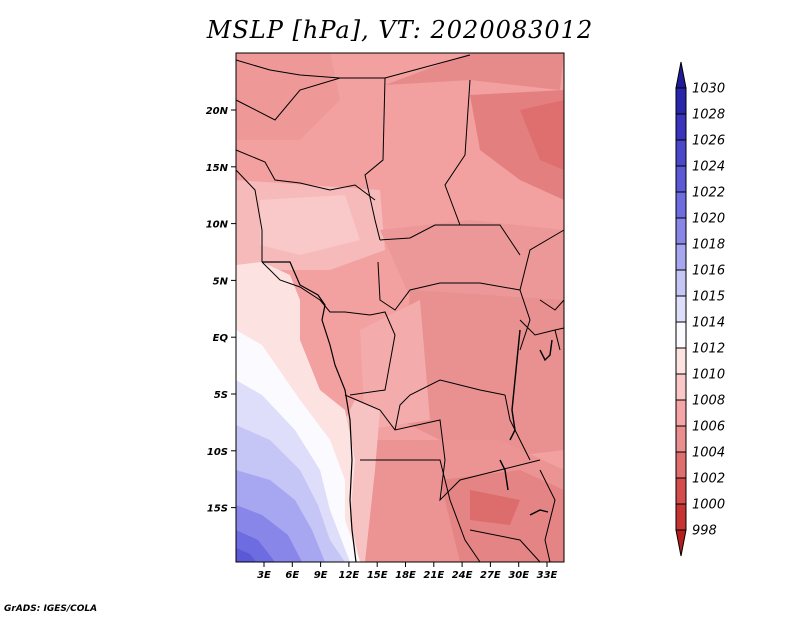  What do you see at coordinates (708, 375) in the screenshot?
I see `colorbar-label: 1010` at bounding box center [708, 375].